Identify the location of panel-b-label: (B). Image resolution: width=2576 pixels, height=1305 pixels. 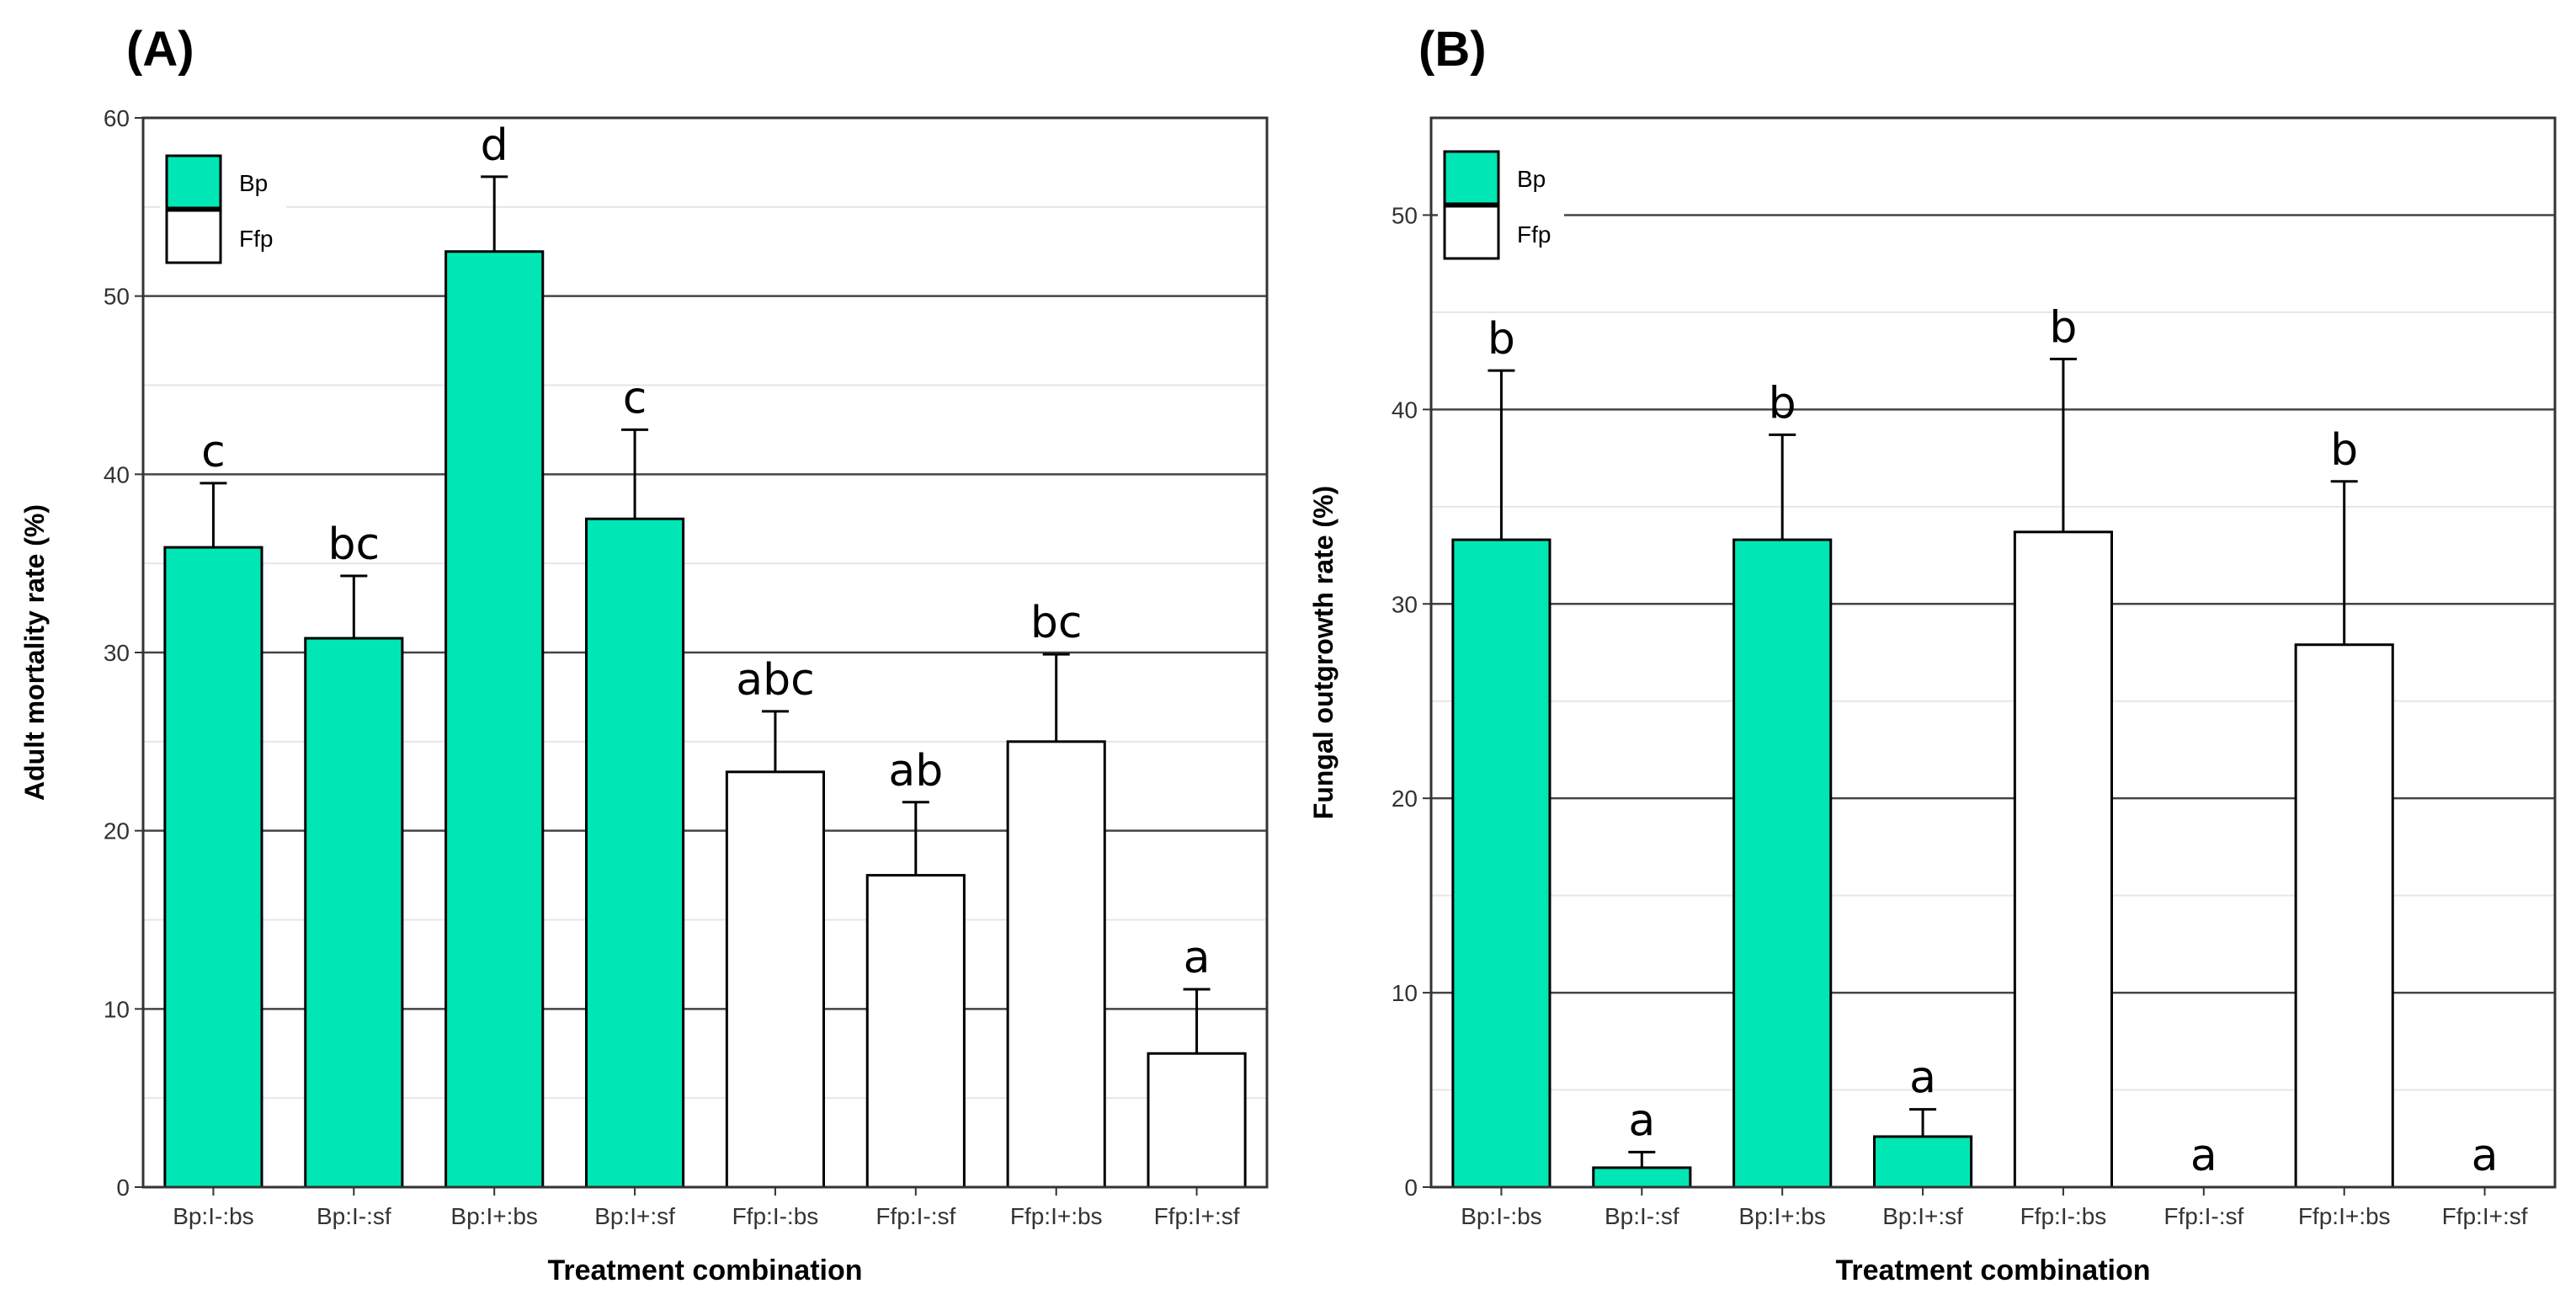
(1452, 49).